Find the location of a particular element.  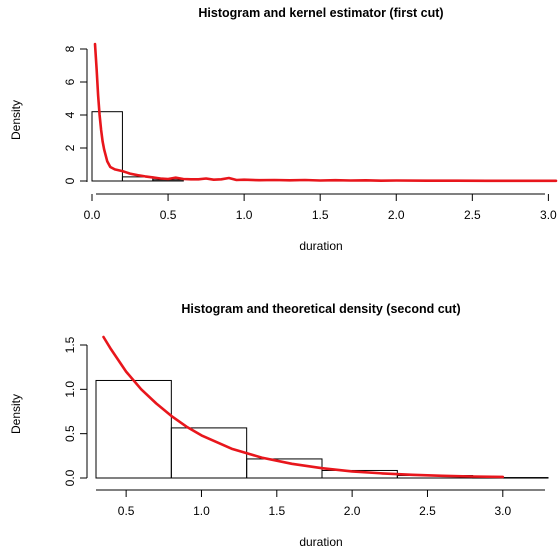

x-tick-label: 0.0 is located at coordinates (92, 215).